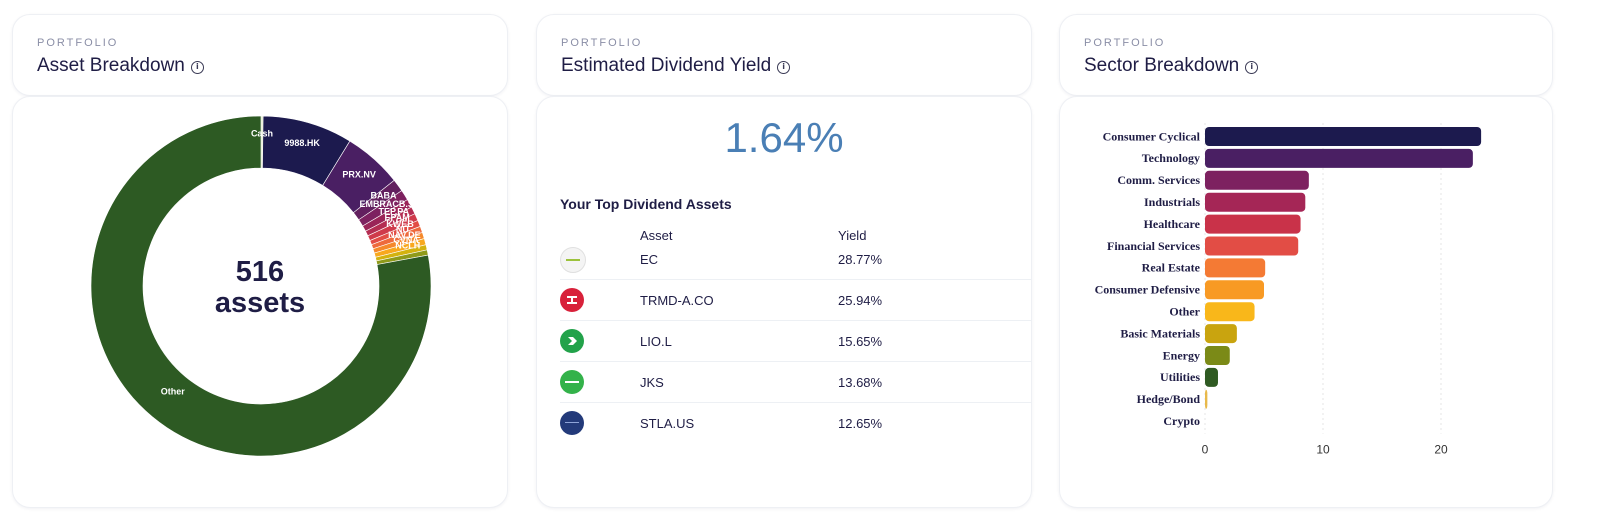 The height and width of the screenshot is (524, 1620). I want to click on category-label: Crypto, so click(1181, 421).